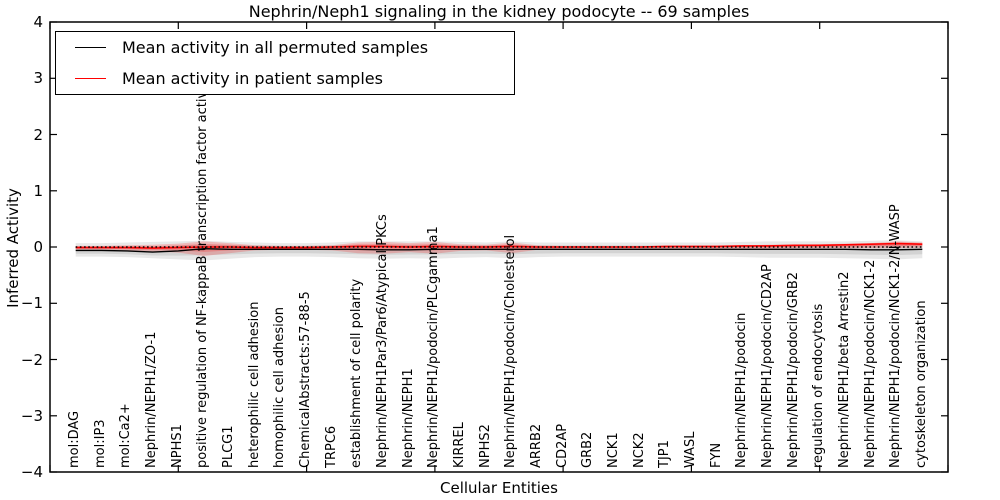 The width and height of the screenshot is (1000, 500). I want to click on x-category-label: Nephrin/NEPH1/ZO-1, so click(152, 399).